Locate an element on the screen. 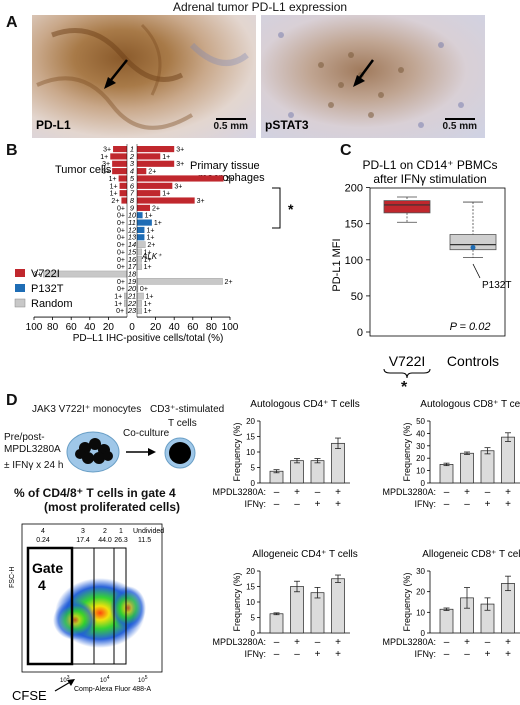 This screenshot has width=520, height=705. y-tick-label: 200 is located at coordinates (354, 189).